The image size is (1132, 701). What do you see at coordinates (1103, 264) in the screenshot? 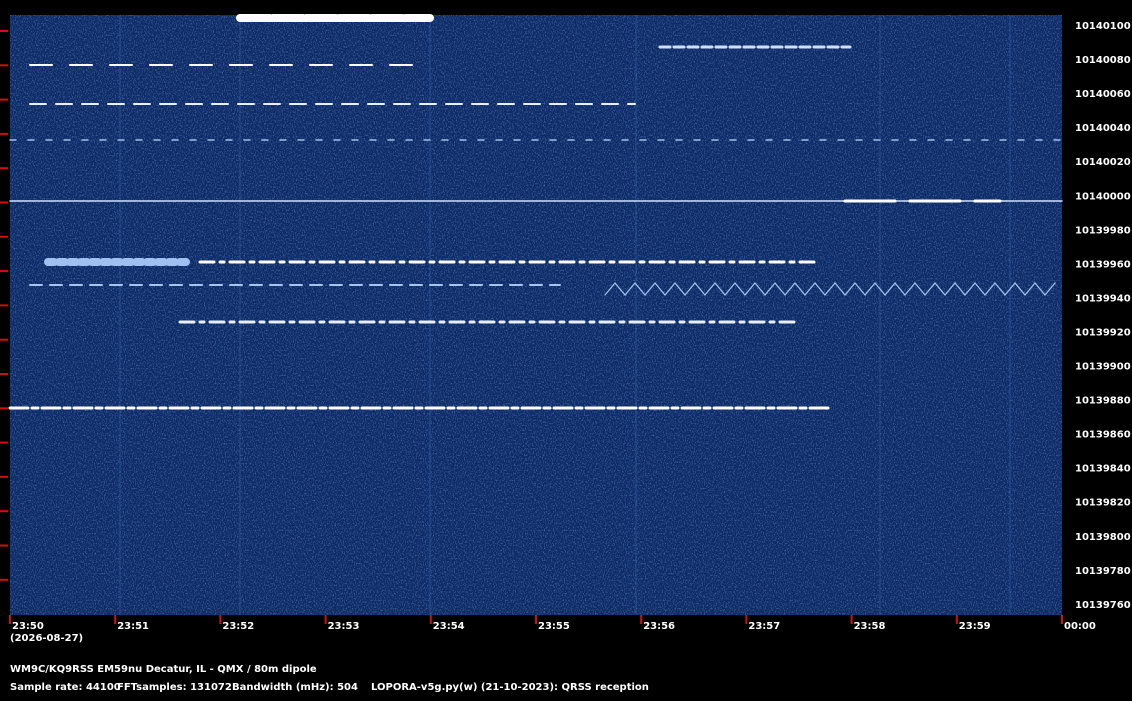
I see `frequency-label: 10139960` at bounding box center [1103, 264].